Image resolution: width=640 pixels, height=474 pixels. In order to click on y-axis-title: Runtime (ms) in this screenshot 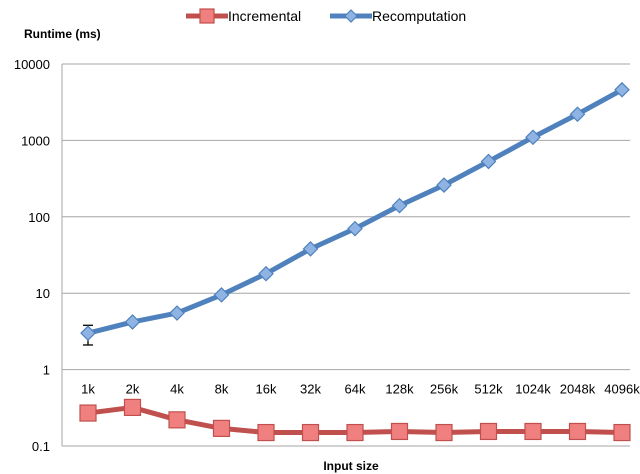, I will do `click(62, 34)`.